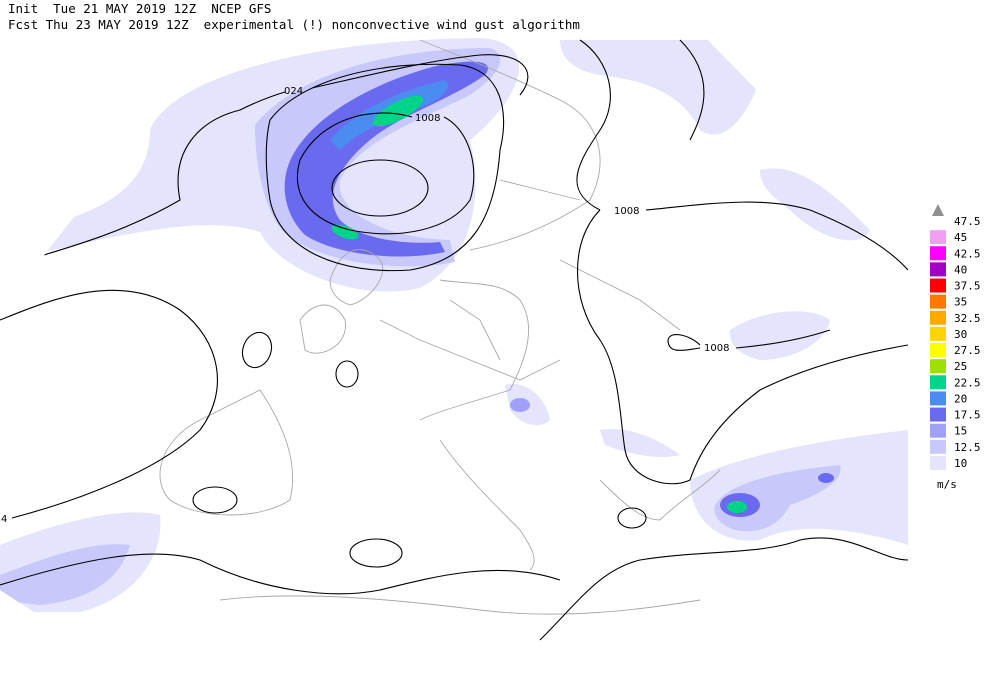 The height and width of the screenshot is (680, 1000). What do you see at coordinates (967, 415) in the screenshot?
I see `legend-label: 17.5` at bounding box center [967, 415].